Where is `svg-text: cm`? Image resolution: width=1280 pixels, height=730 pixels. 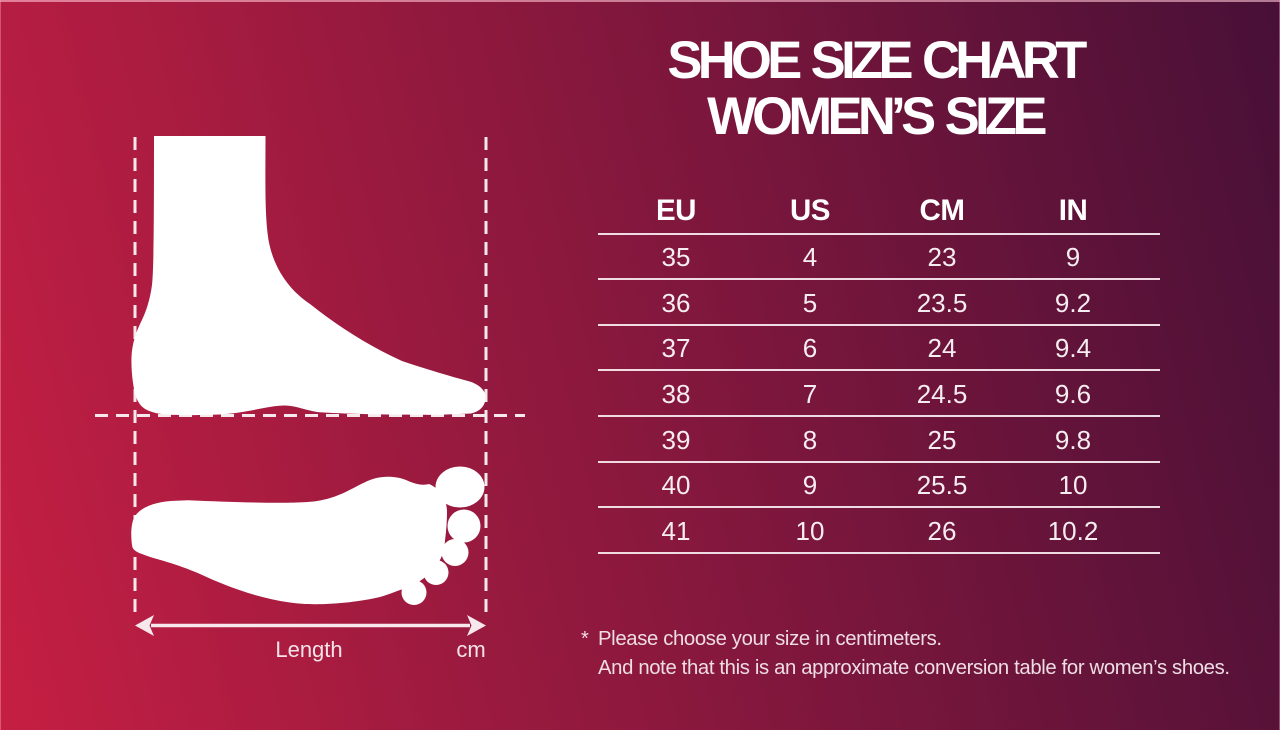
svg-text: cm is located at coordinates (470, 649).